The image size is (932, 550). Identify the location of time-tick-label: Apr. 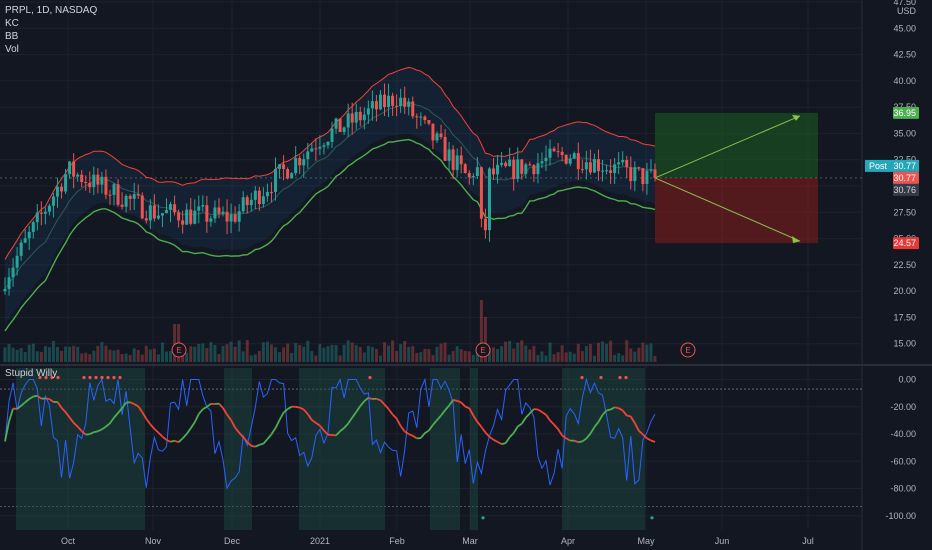
(568, 541).